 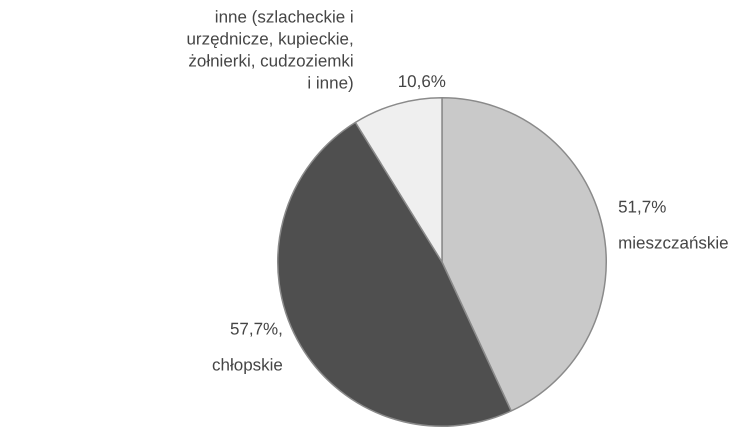 I want to click on slice-label: inne (szlacheckie i urzędnicze, kupieckie, żołnierki, cudzoziemki i inne), so click(x=270, y=50).